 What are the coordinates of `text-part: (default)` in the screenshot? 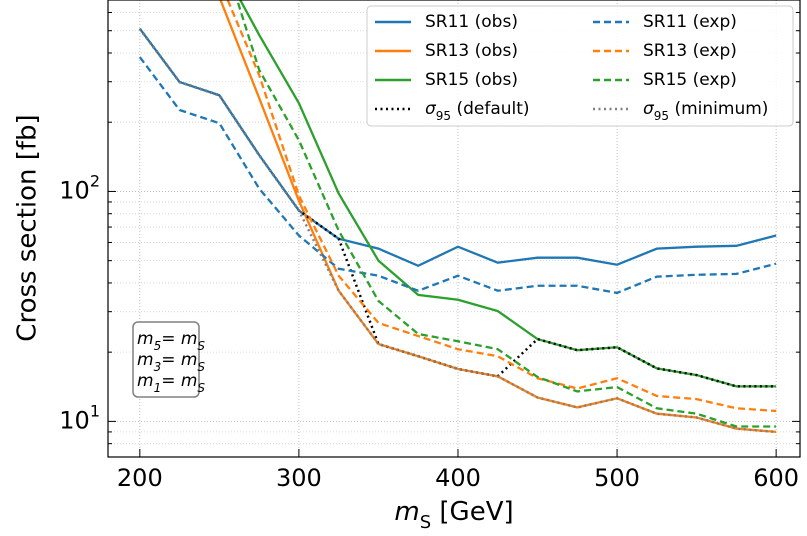 It's located at (490, 109).